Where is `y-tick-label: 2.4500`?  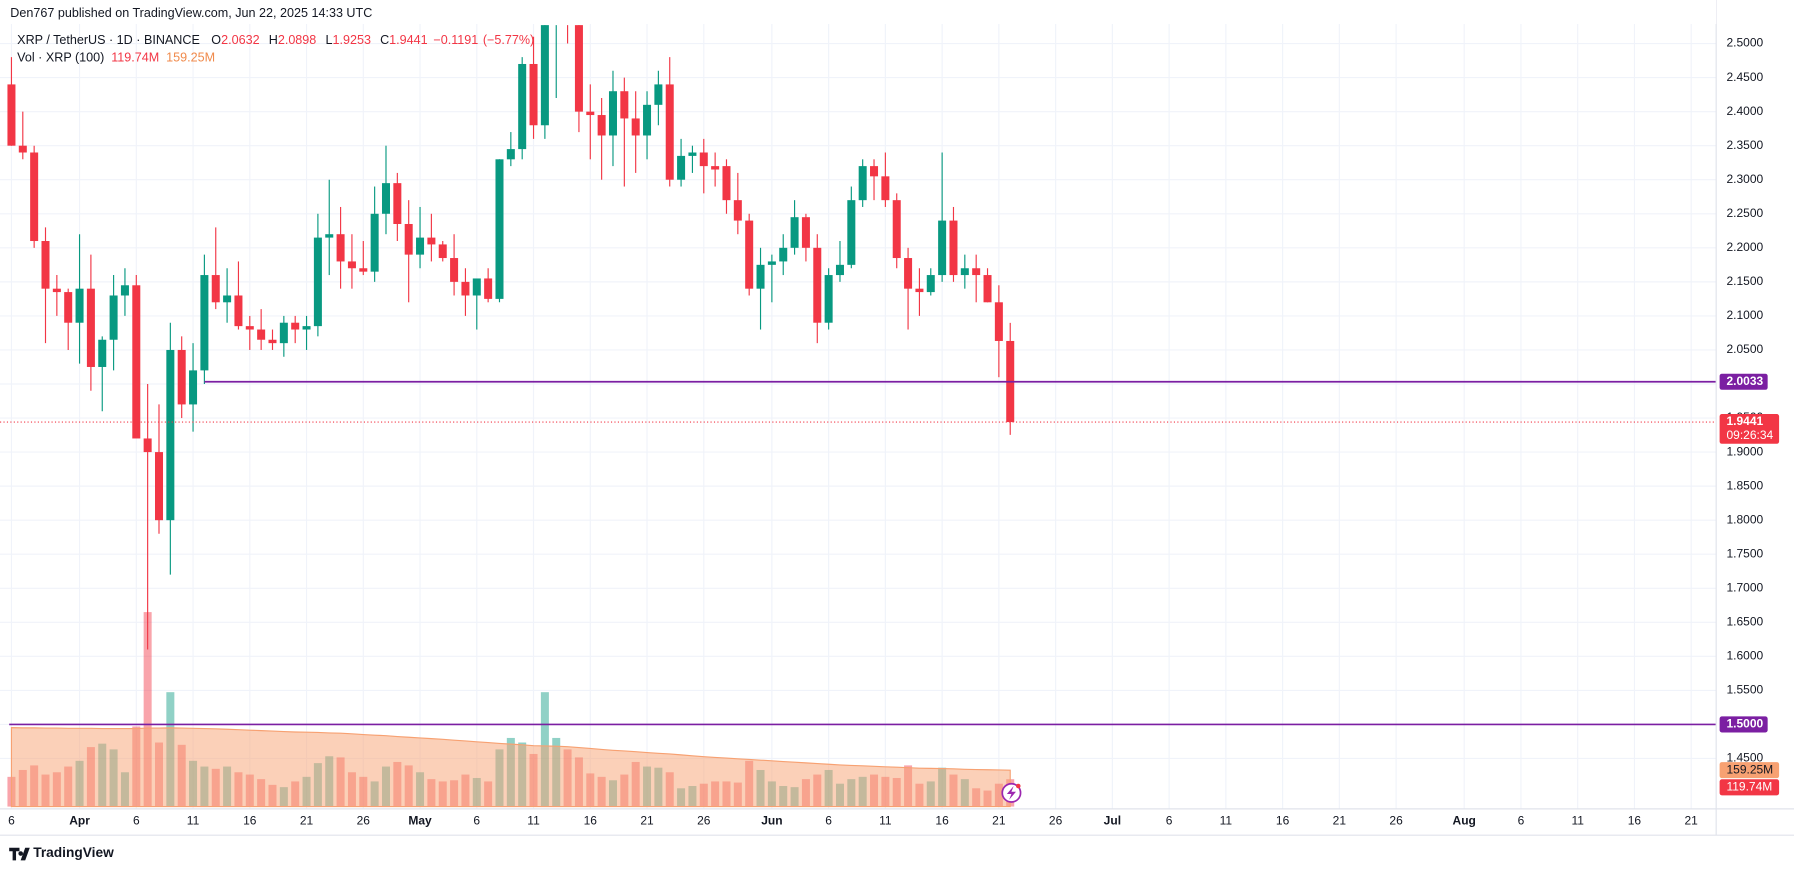 y-tick-label: 2.4500 is located at coordinates (1744, 77).